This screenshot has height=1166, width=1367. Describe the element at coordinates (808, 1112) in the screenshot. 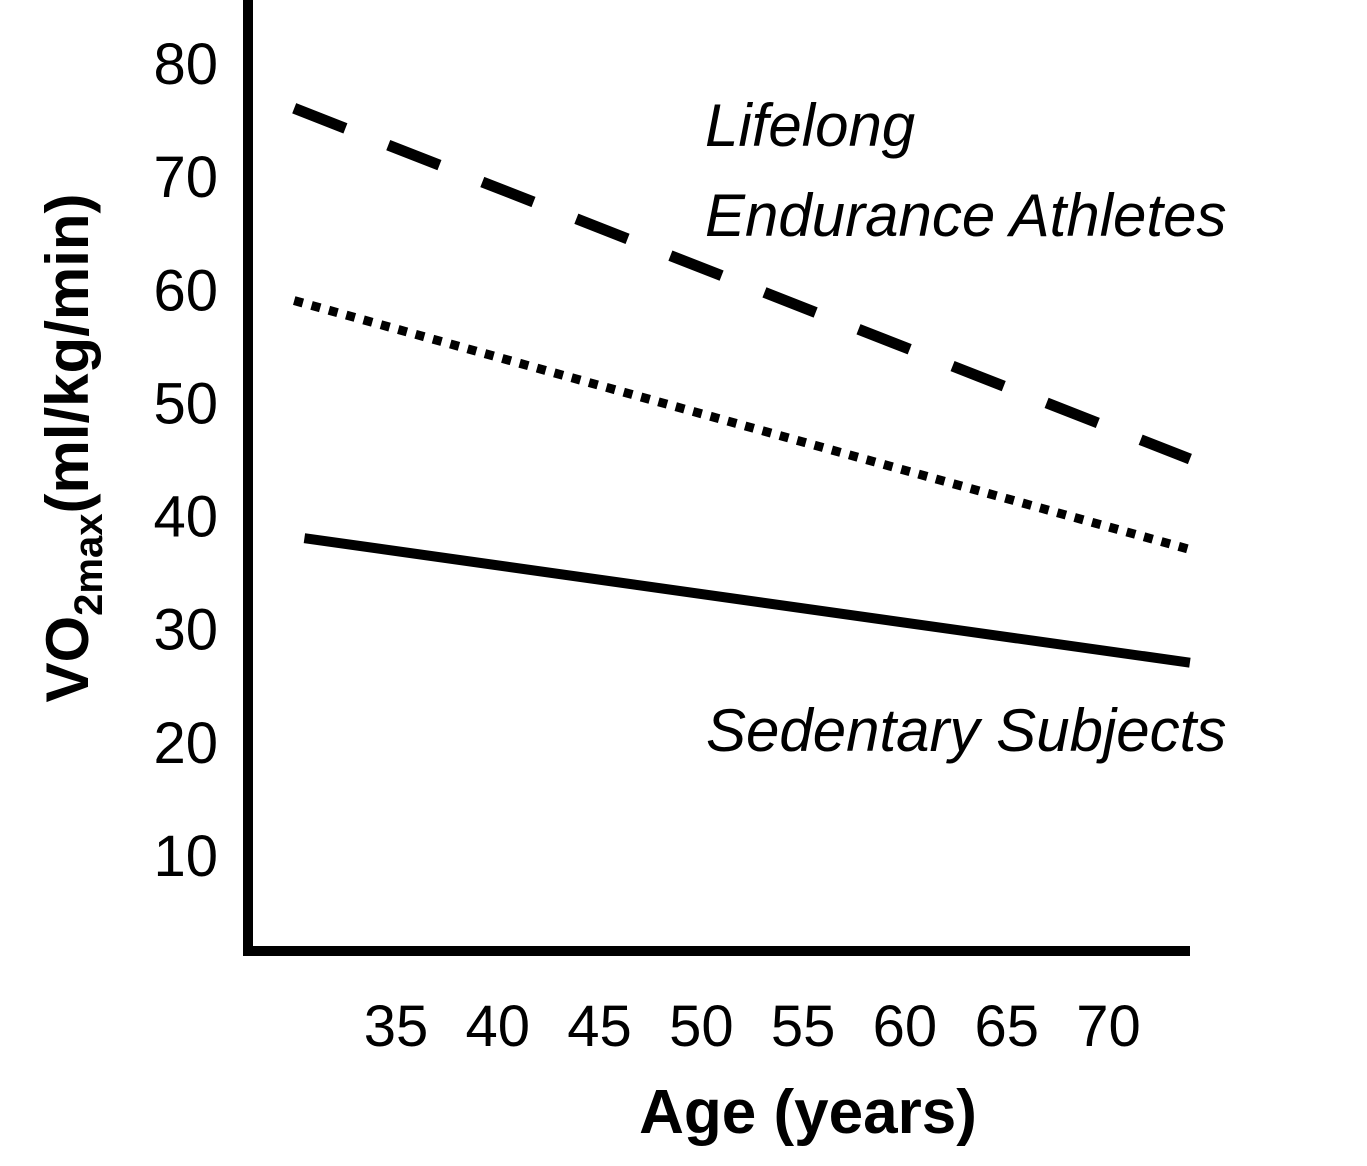

I see `x-axis-title: Age (years)` at that location.